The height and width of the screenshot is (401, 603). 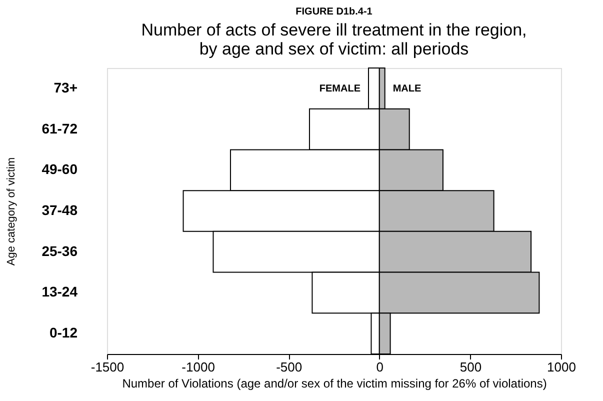 What do you see at coordinates (334, 383) in the screenshot?
I see `x-axis-title: Number of Violations (age and/or sex of the victim missing for 26% of violations)` at bounding box center [334, 383].